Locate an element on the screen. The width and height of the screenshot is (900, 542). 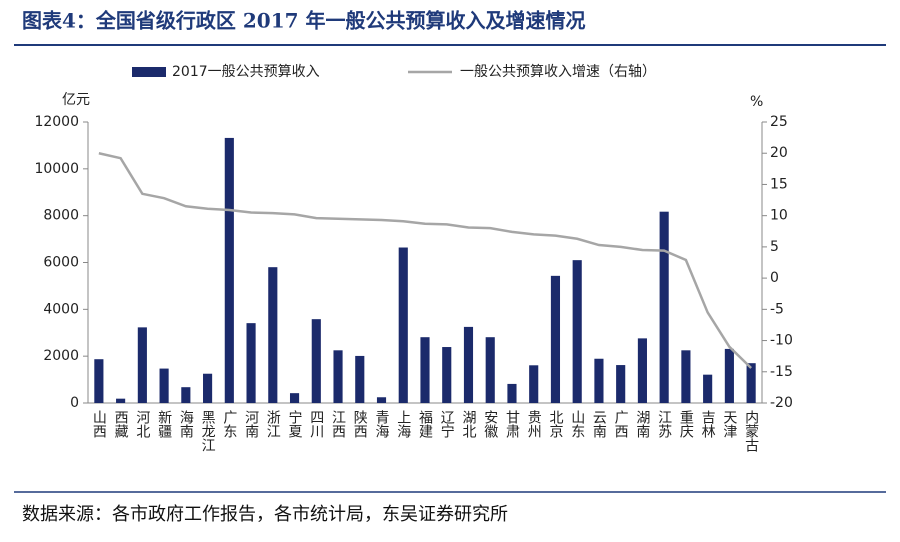
x-tick-label: 湖北 is located at coordinates (468, 424).